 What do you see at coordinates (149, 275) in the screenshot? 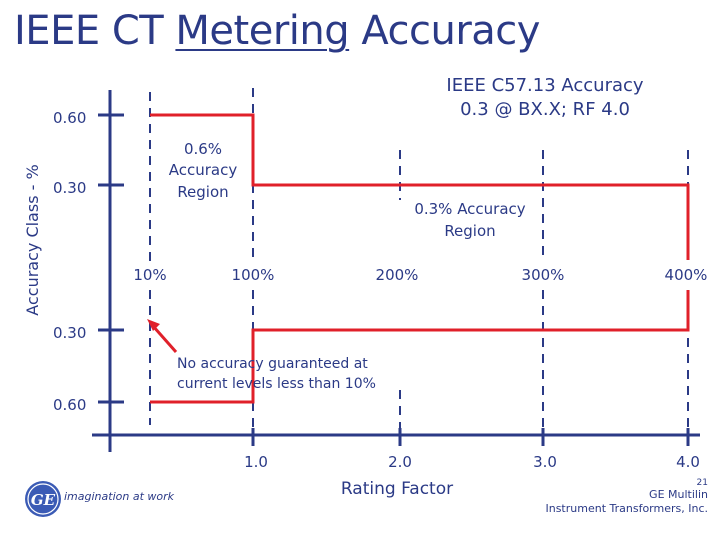
I see `current-label-10: 10%` at bounding box center [149, 275].